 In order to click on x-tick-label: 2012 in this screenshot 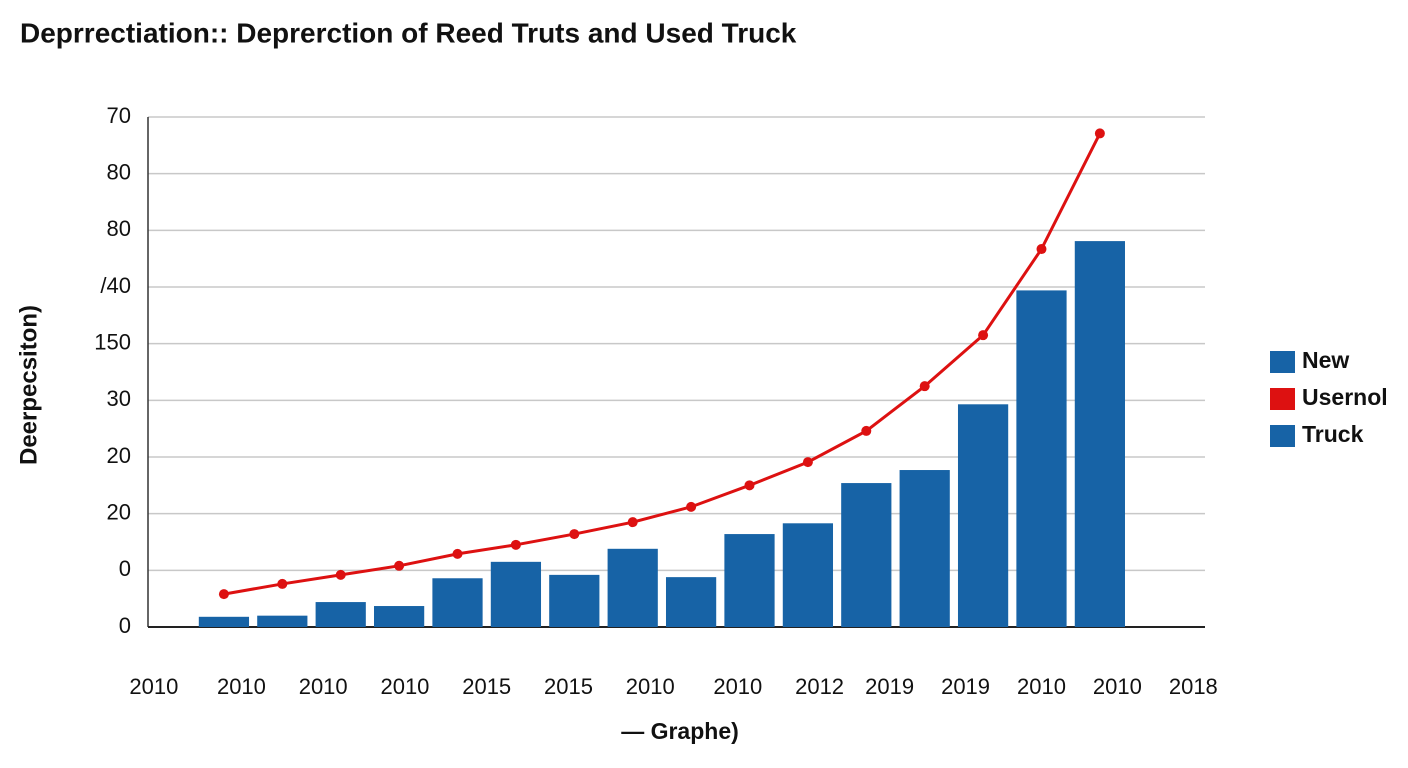, I will do `click(819, 686)`.